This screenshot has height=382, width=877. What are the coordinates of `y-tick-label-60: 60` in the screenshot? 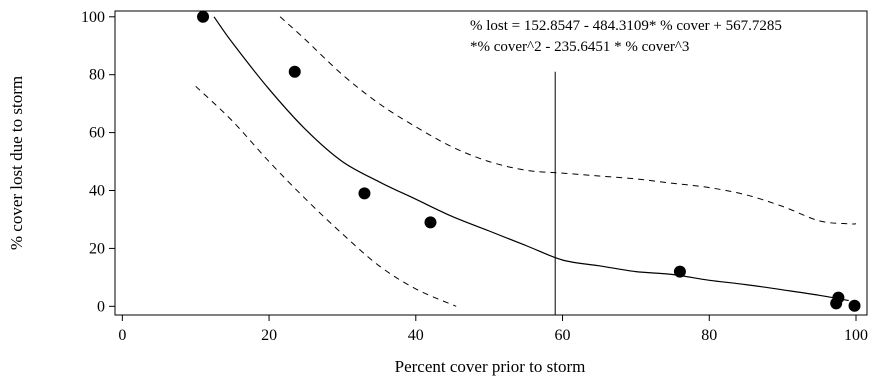 It's located at (97, 133).